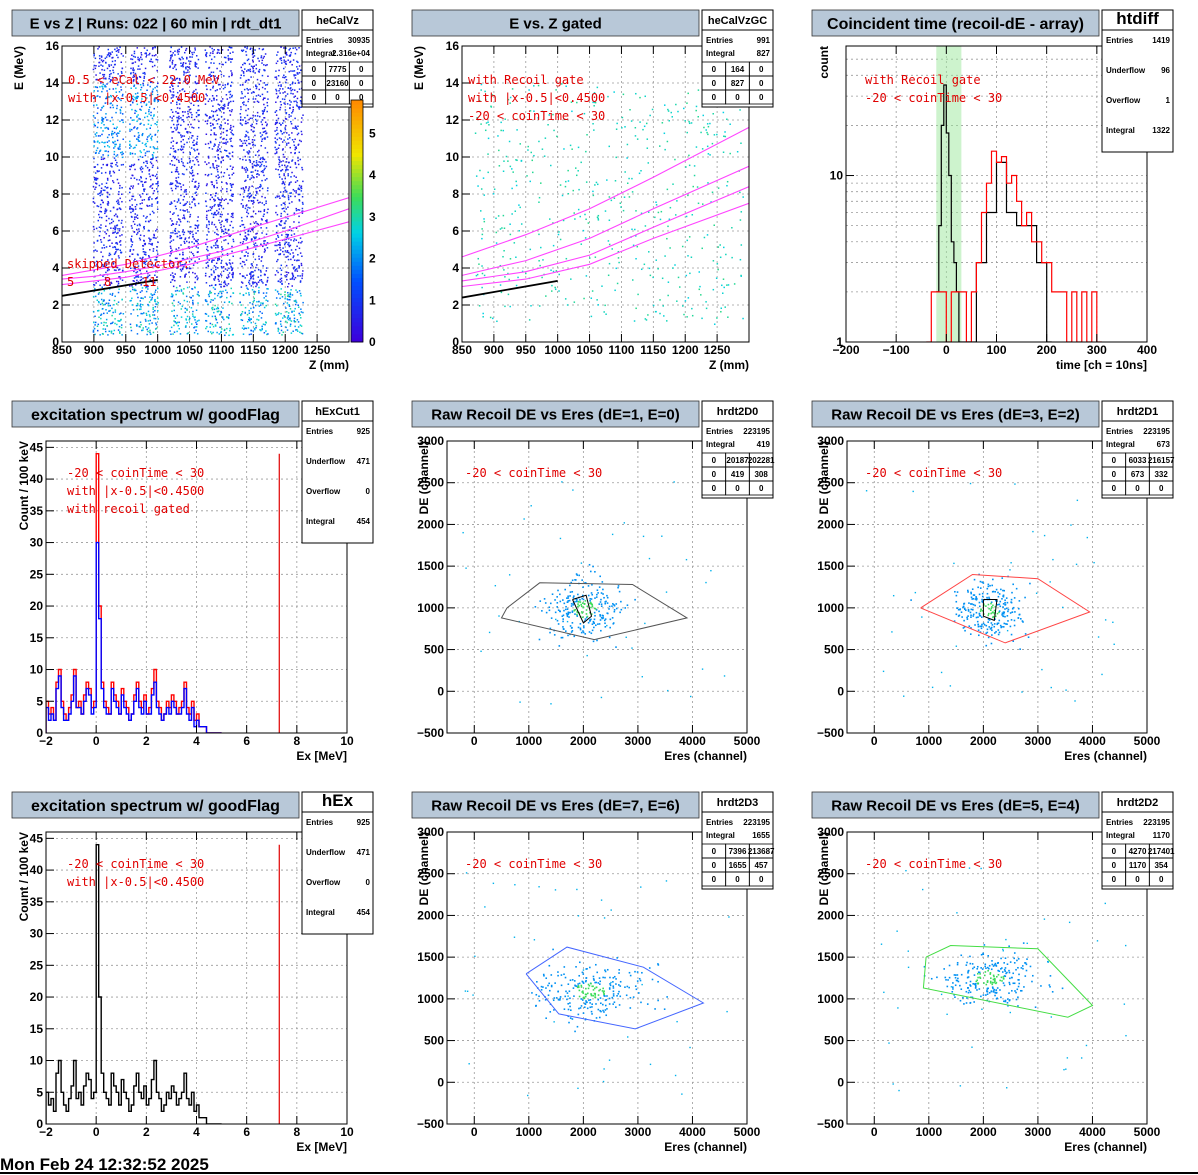 This screenshot has width=1198, height=1175. I want to click on annotation-text: -20 < coinTime < 30, so click(536, 116).